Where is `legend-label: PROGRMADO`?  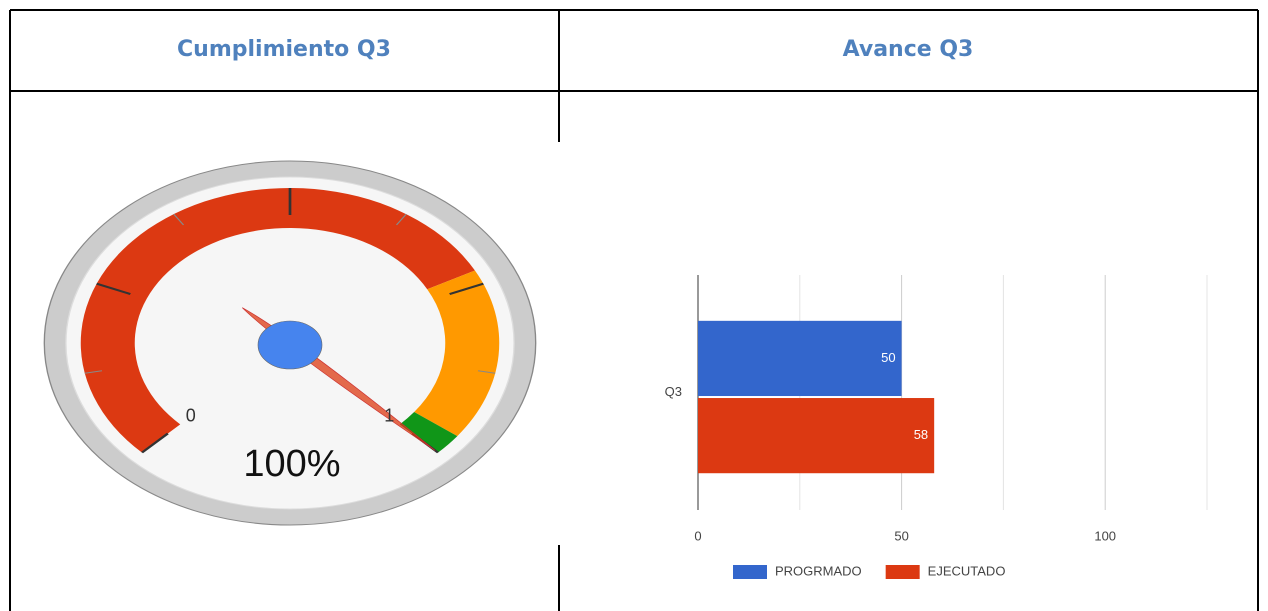
legend-label: PROGRMADO is located at coordinates (818, 570).